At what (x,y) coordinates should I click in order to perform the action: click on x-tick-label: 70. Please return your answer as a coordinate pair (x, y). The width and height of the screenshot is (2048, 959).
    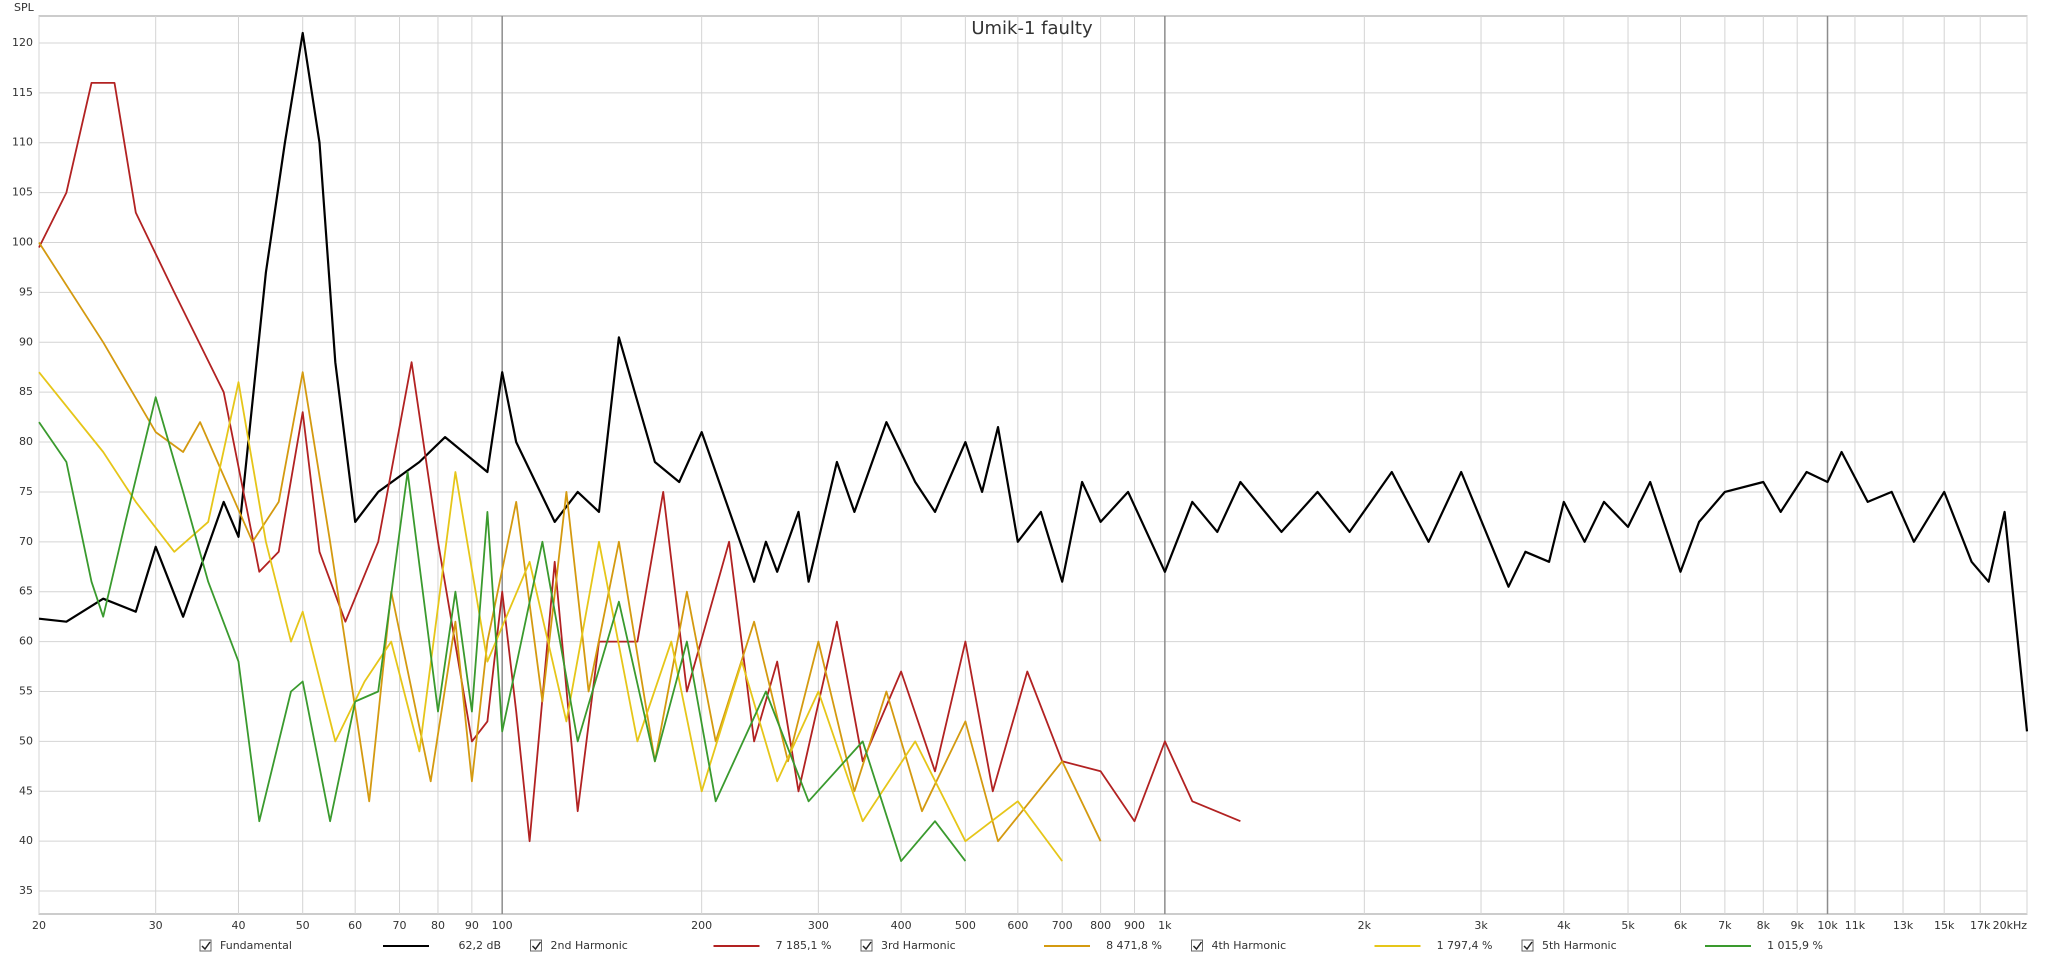
    Looking at the image, I should click on (400, 925).